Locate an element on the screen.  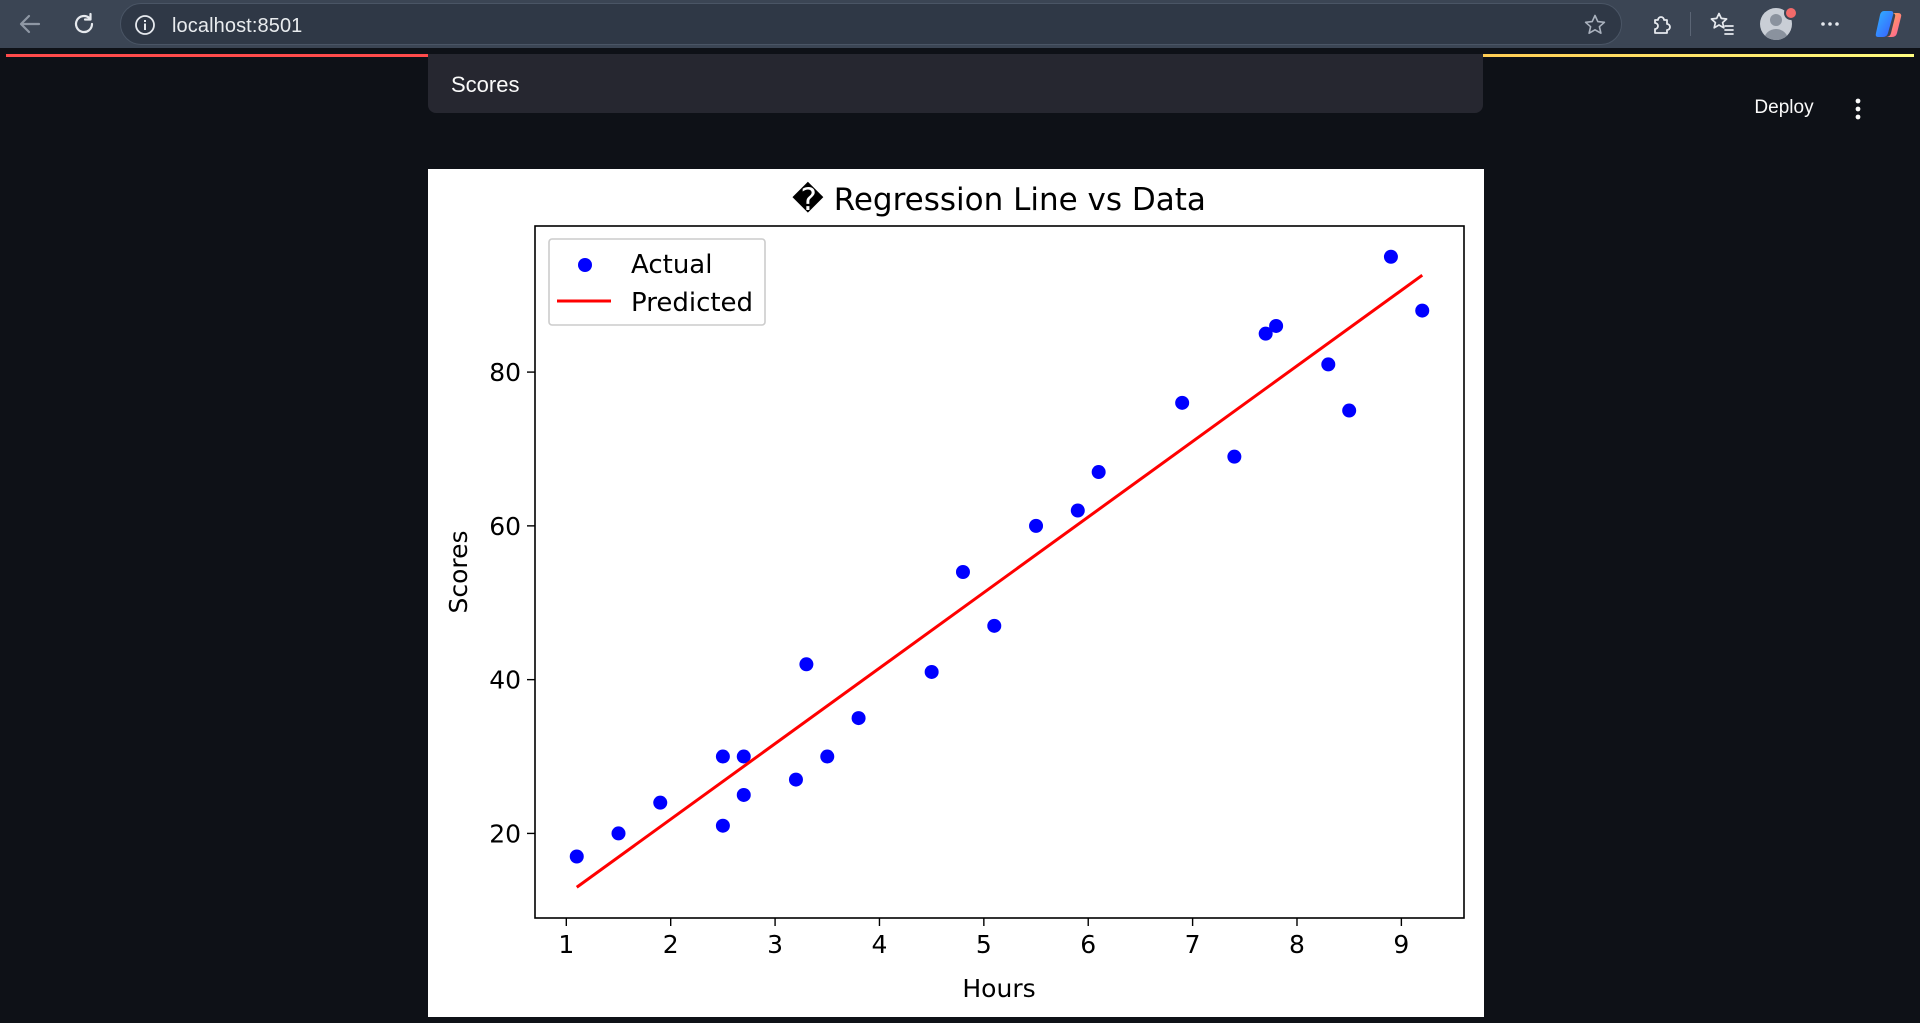
x-tick-label: 9 is located at coordinates (1401, 944).